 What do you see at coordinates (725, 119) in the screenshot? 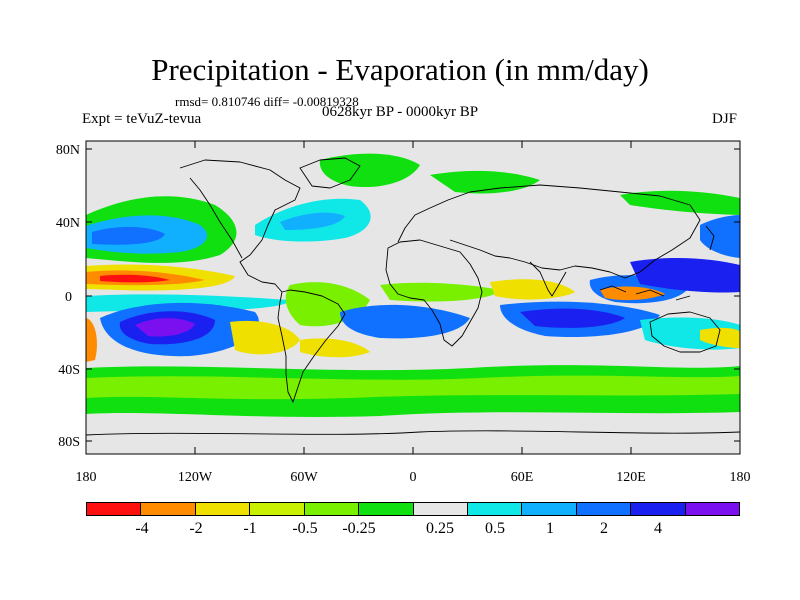
I see `season-label: DJF` at bounding box center [725, 119].